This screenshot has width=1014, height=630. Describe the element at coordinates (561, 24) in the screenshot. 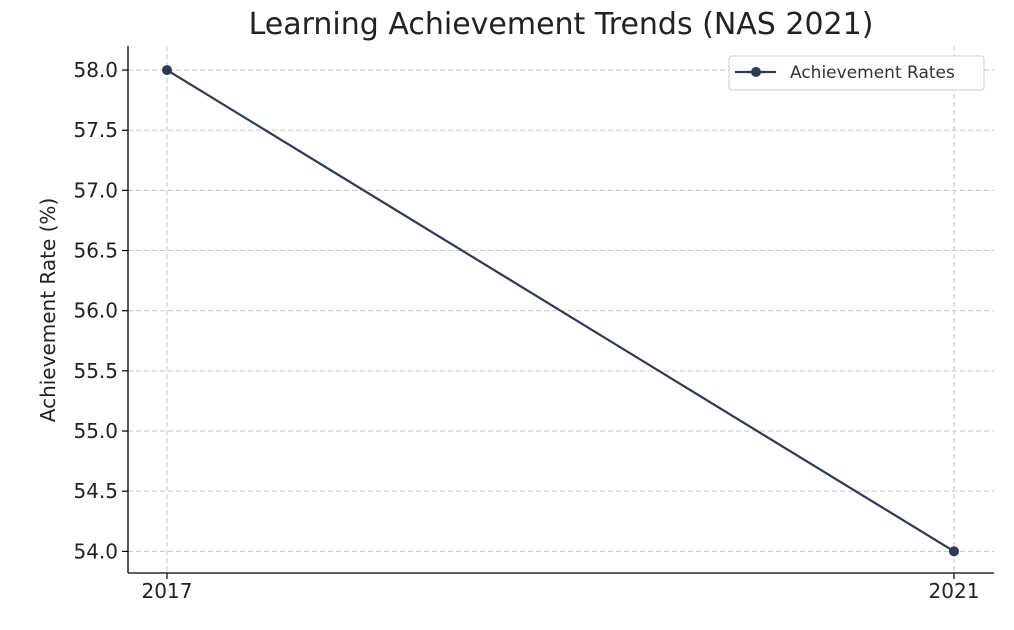

I see `chart-title: Learning Achievement Trends (NAS 2021)` at that location.